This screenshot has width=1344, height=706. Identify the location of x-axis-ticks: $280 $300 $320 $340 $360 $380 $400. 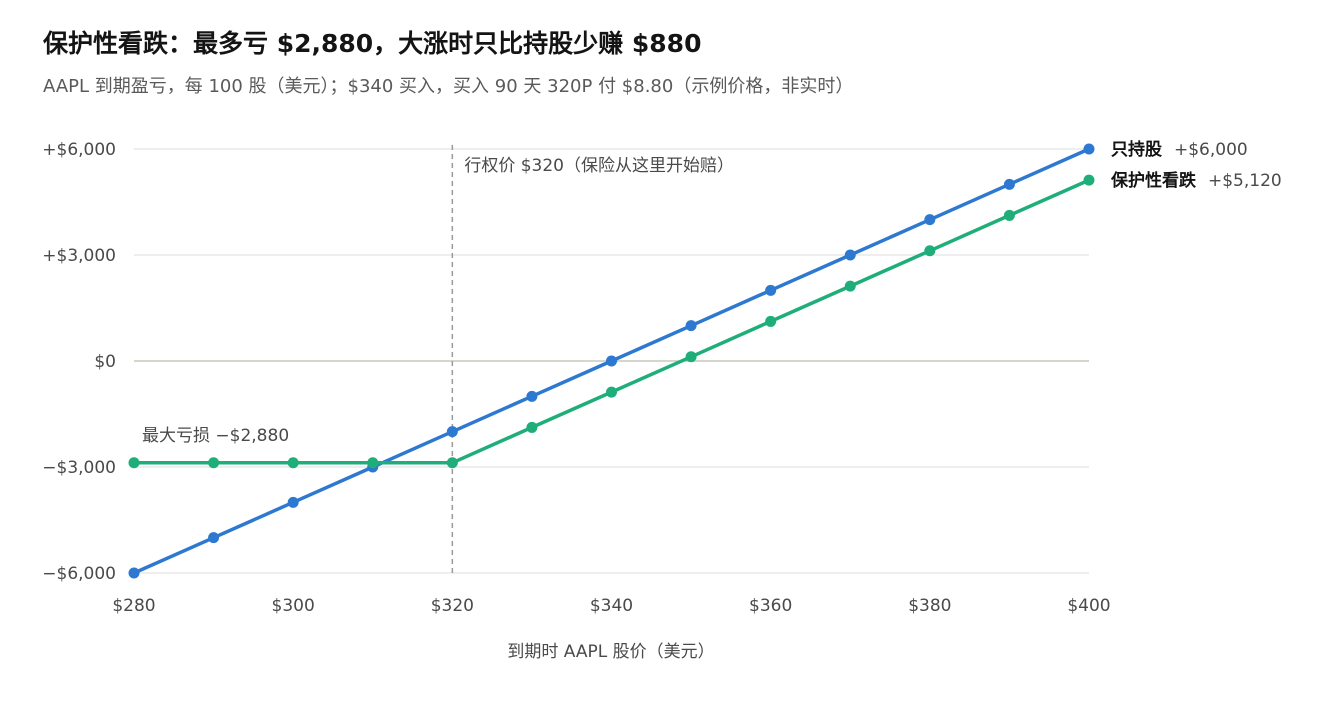
(611, 606).